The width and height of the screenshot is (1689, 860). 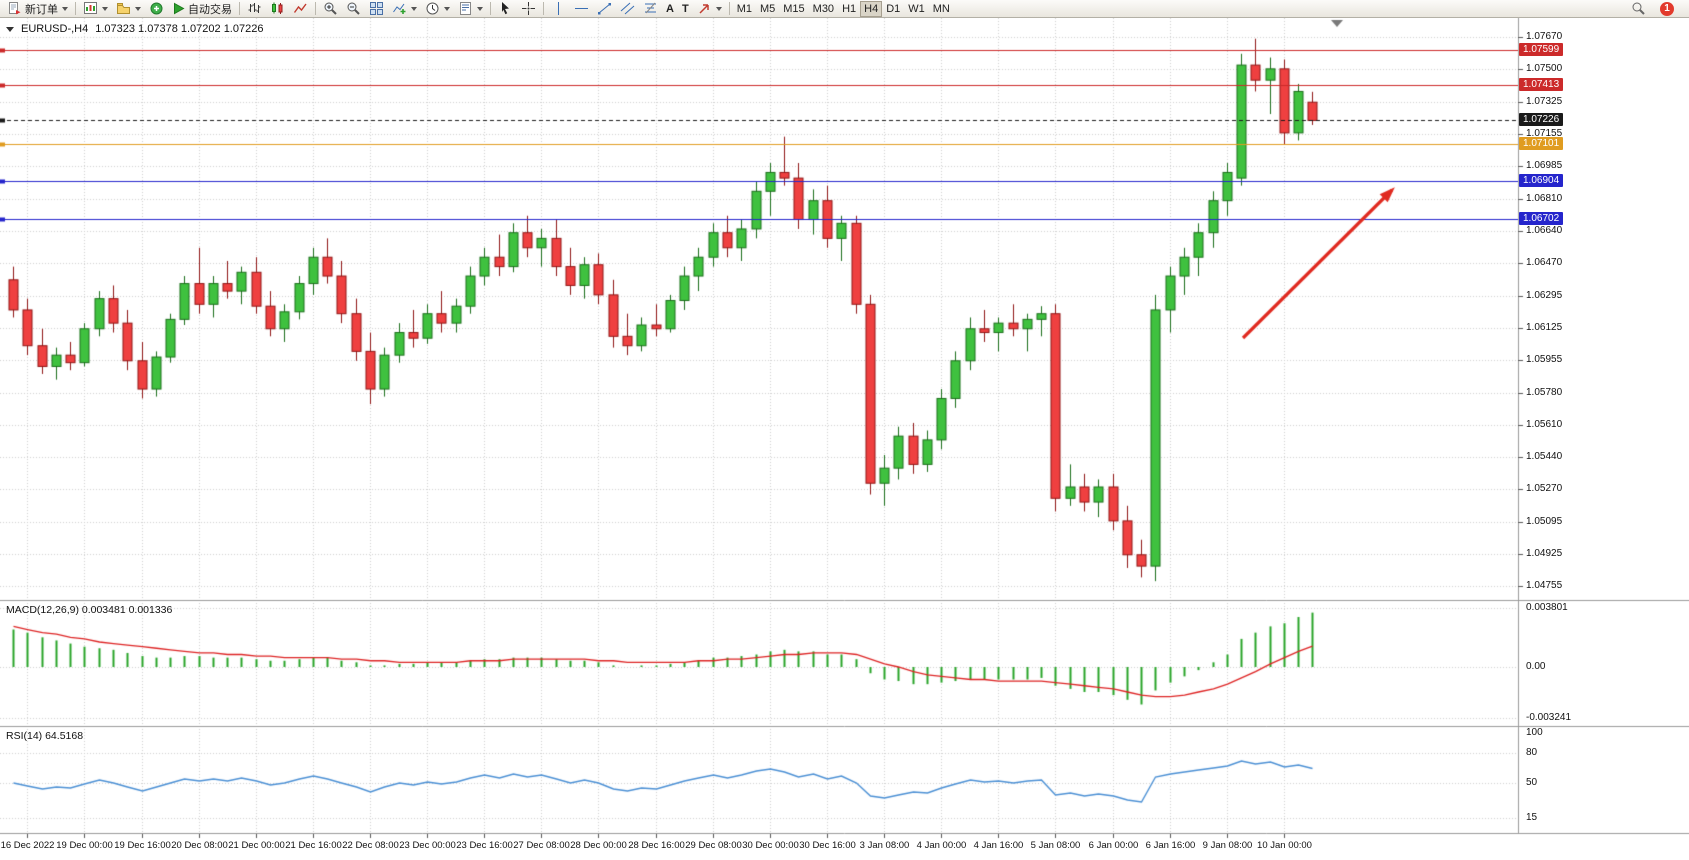 I want to click on price-axis-label: 1.06640, so click(x=1544, y=230).